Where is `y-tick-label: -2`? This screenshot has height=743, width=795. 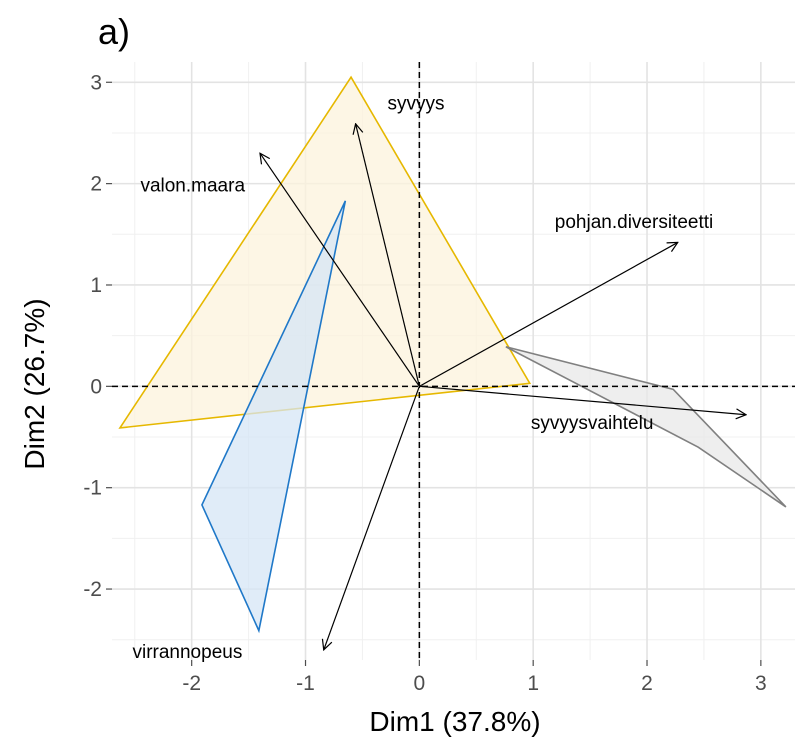
y-tick-label: -2 is located at coordinates (92, 589).